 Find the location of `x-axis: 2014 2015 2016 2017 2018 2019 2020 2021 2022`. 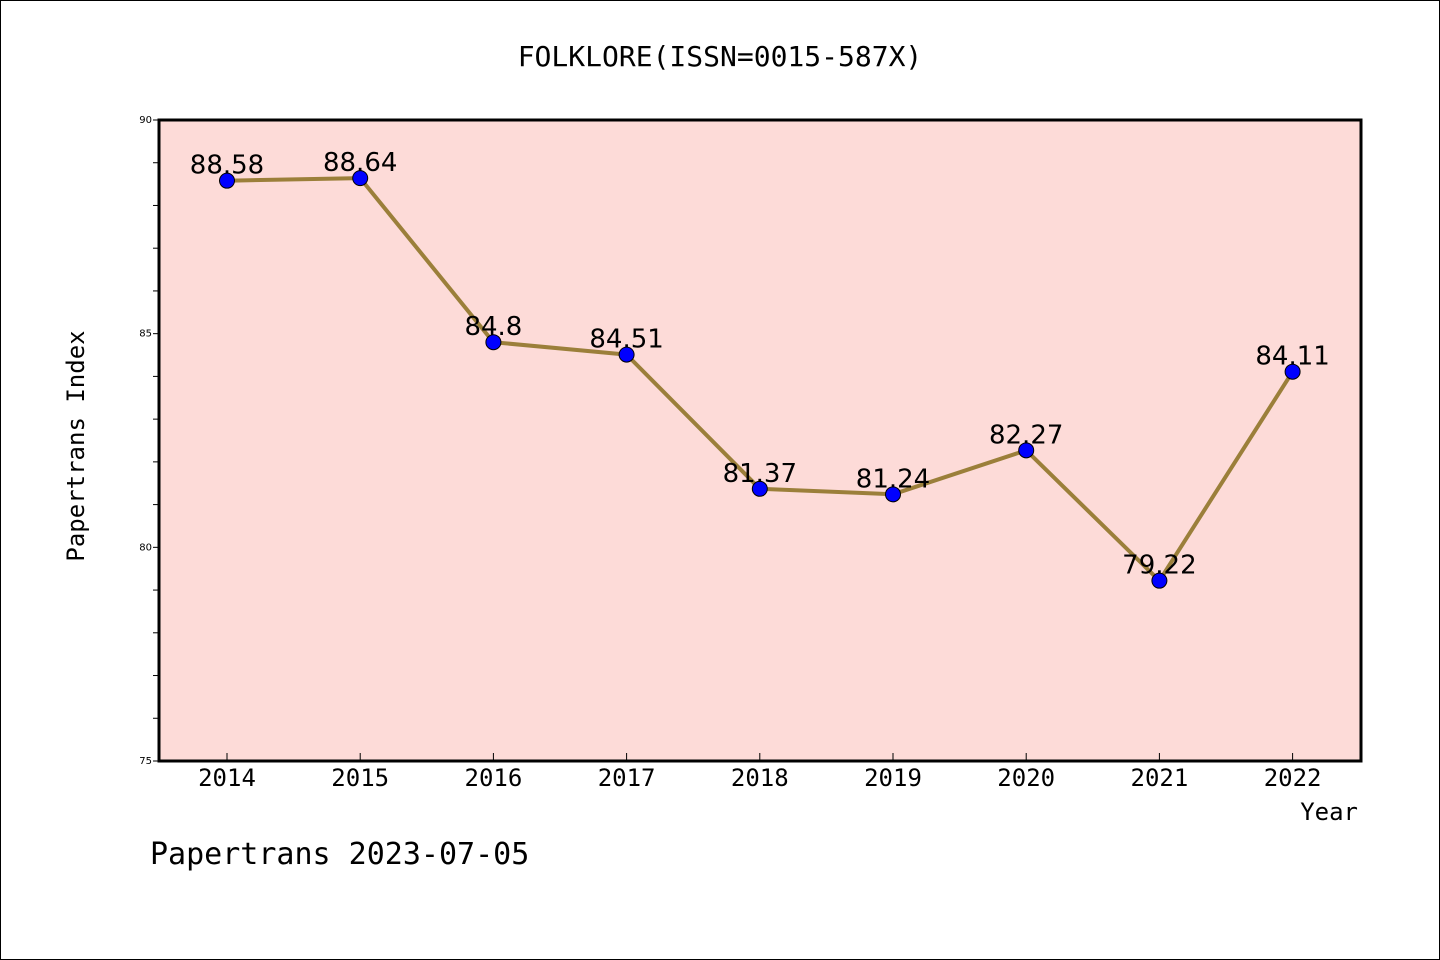

x-axis: 2014 2015 2016 2017 2018 2019 2020 2021 2022 is located at coordinates (759, 772).